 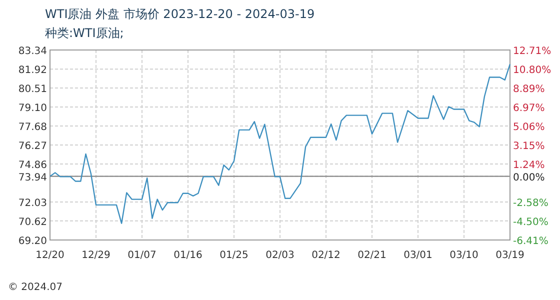 I want to click on y2-tick-label: 5.06%, so click(x=529, y=128).